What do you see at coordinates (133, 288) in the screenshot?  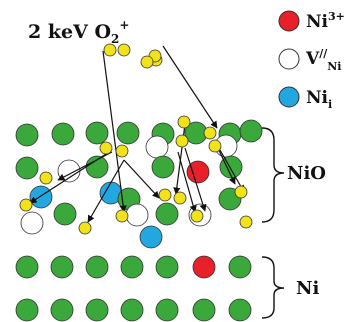 I see `ni-lattice` at bounding box center [133, 288].